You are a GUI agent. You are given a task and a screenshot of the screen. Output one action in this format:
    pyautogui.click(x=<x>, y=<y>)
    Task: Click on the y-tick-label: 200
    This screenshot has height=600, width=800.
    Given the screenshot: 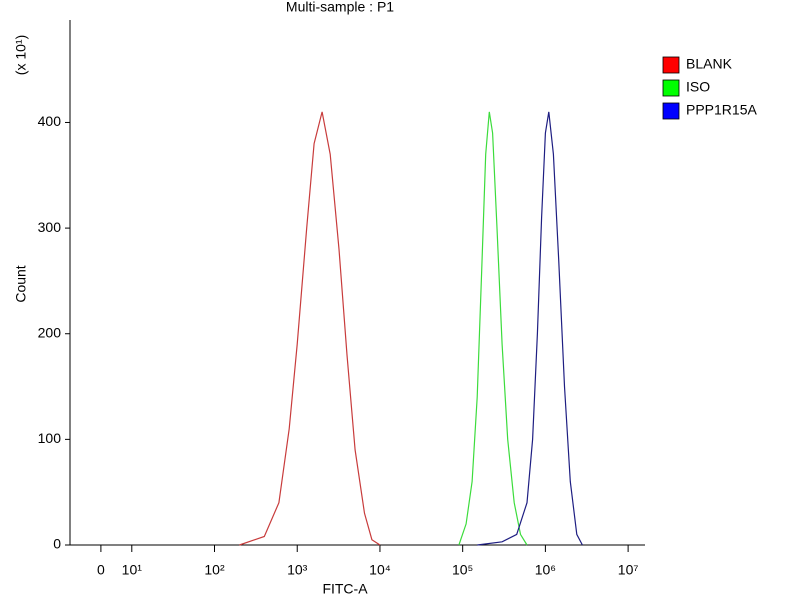 What is the action you would take?
    pyautogui.click(x=50, y=332)
    